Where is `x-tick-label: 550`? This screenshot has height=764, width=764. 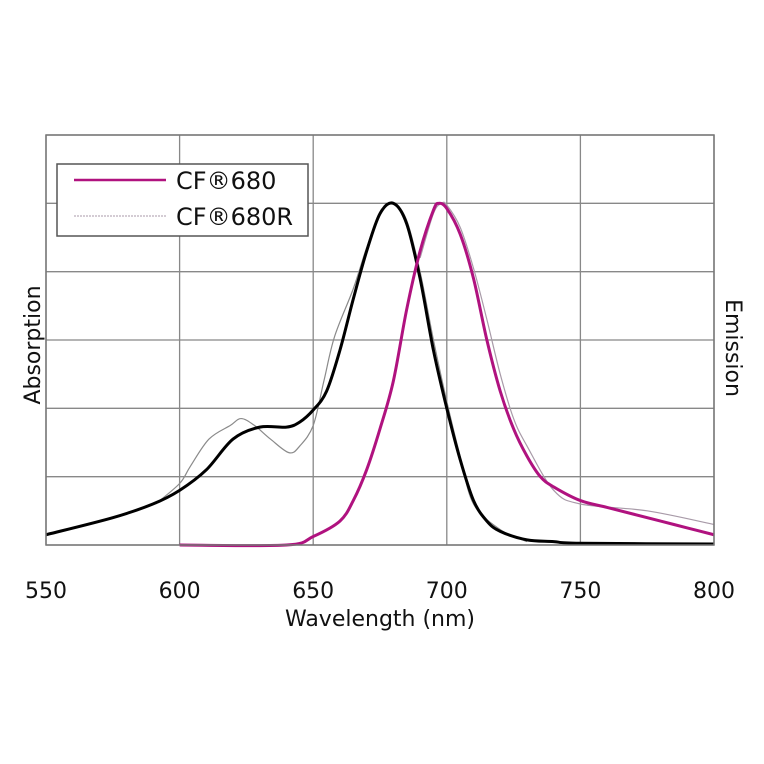
x-tick-label: 550 is located at coordinates (46, 591).